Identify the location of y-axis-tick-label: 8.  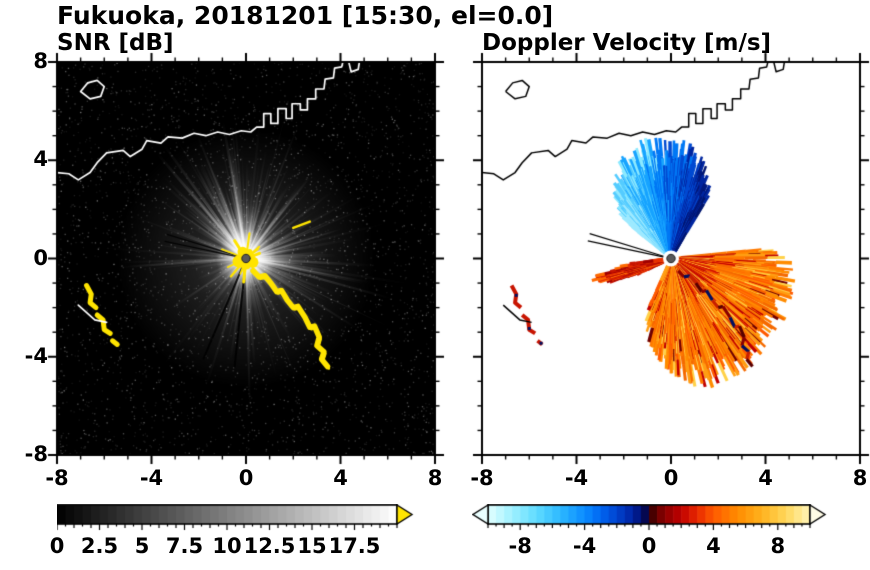
(40, 61).